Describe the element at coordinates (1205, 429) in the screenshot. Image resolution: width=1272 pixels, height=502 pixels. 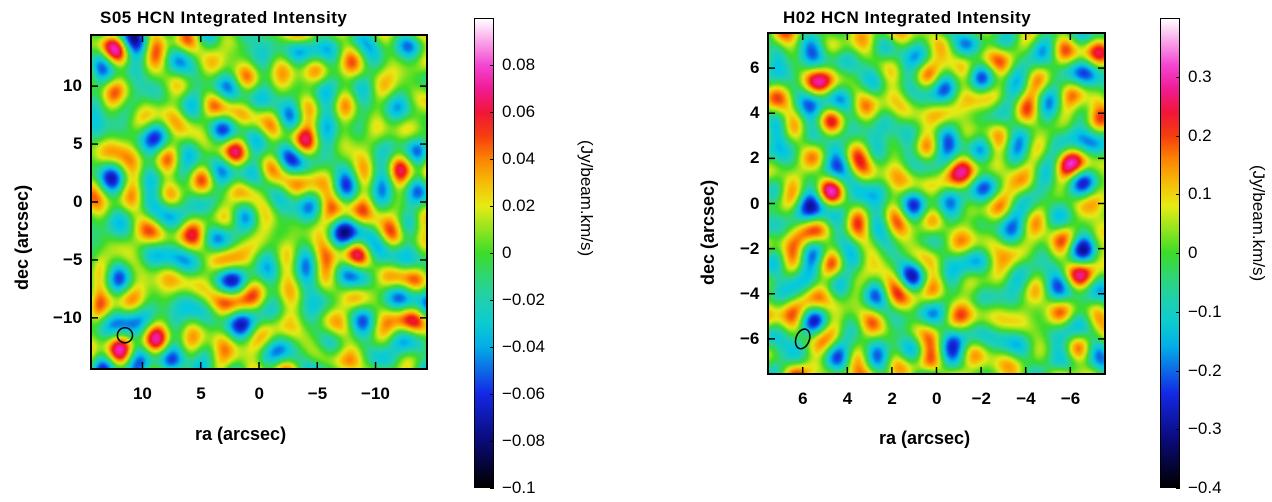
I see `colorbar-tick-label: −0.3` at that location.